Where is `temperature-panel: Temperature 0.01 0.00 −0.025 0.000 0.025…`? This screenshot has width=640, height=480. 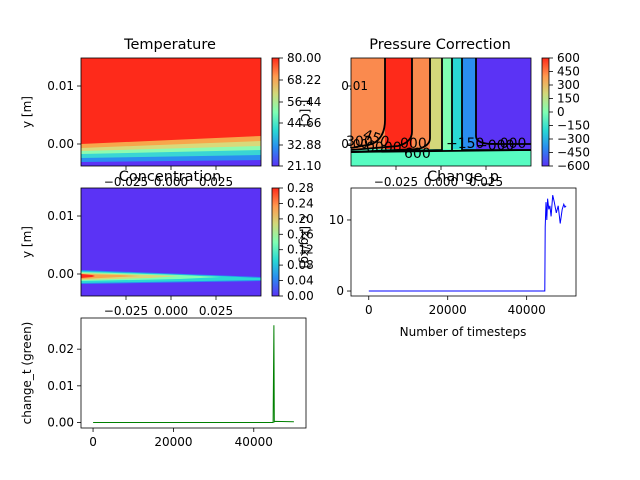 temperature-panel: Temperature 0.01 0.00 −0.025 0.000 0.025… is located at coordinates (170, 113).